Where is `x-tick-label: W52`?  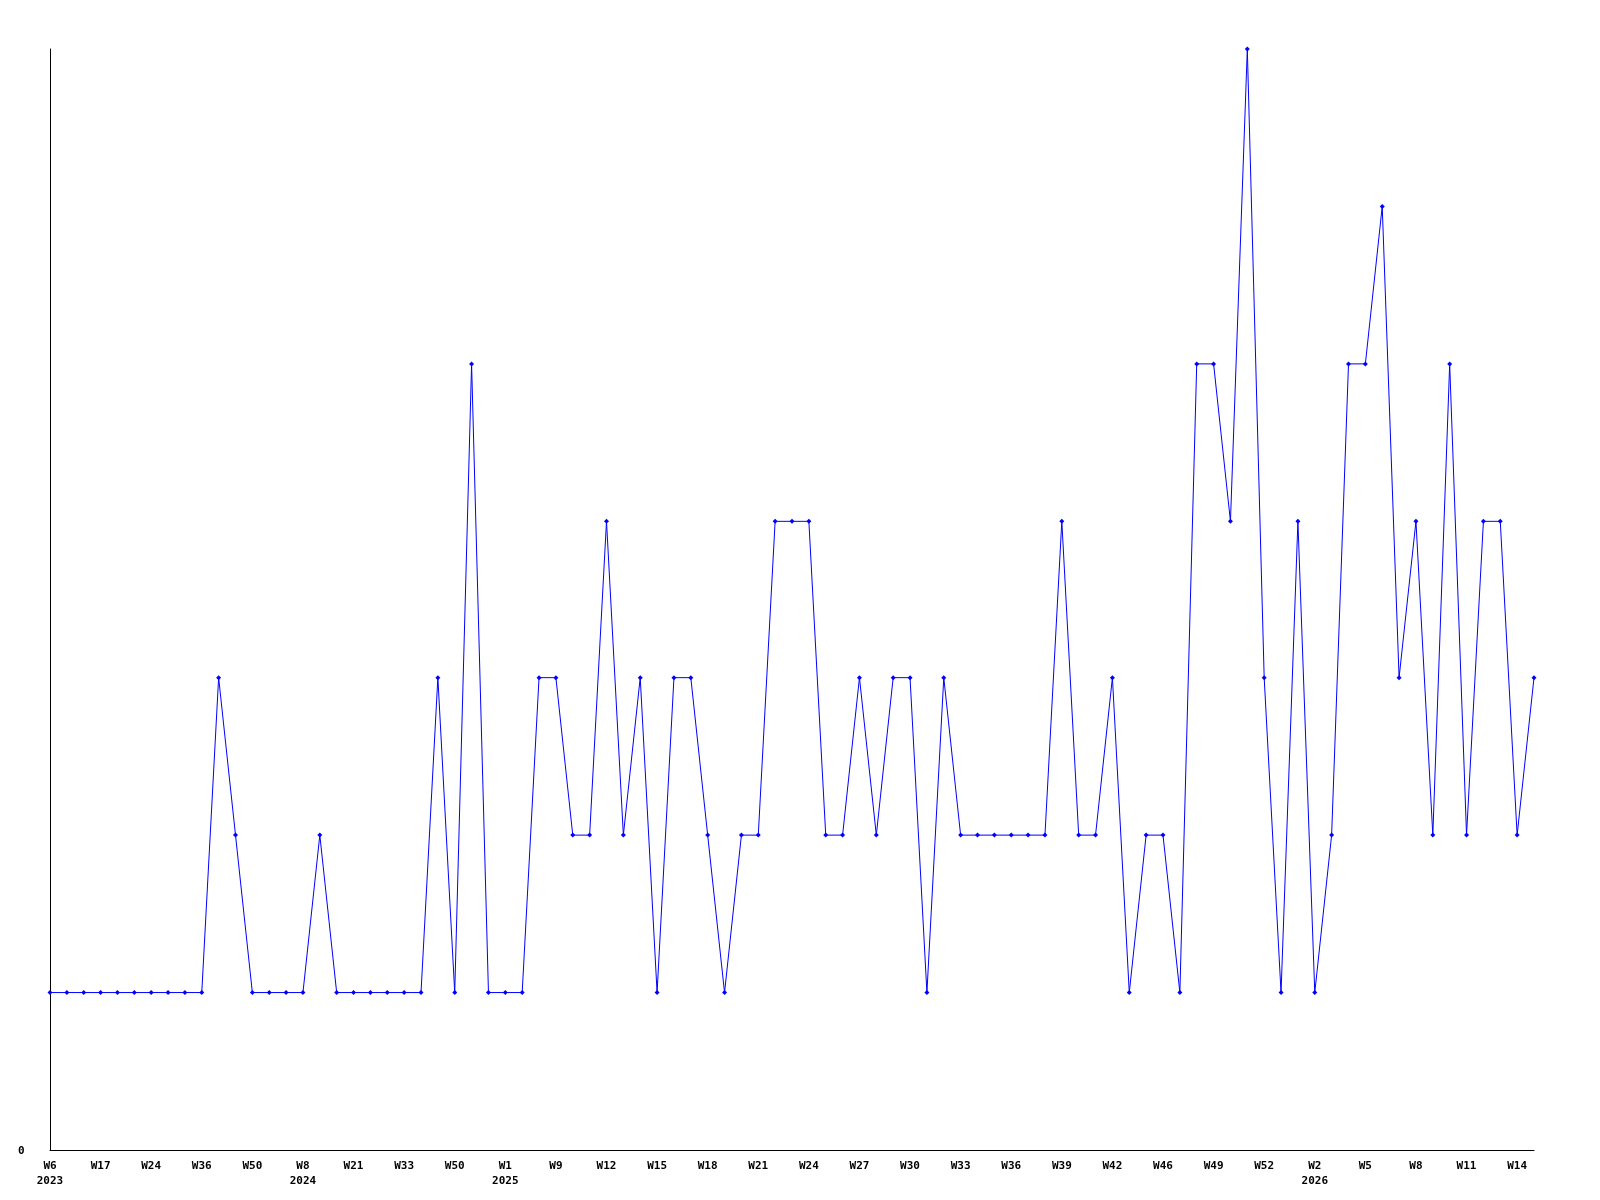 x-tick-label: W52 is located at coordinates (1264, 1165).